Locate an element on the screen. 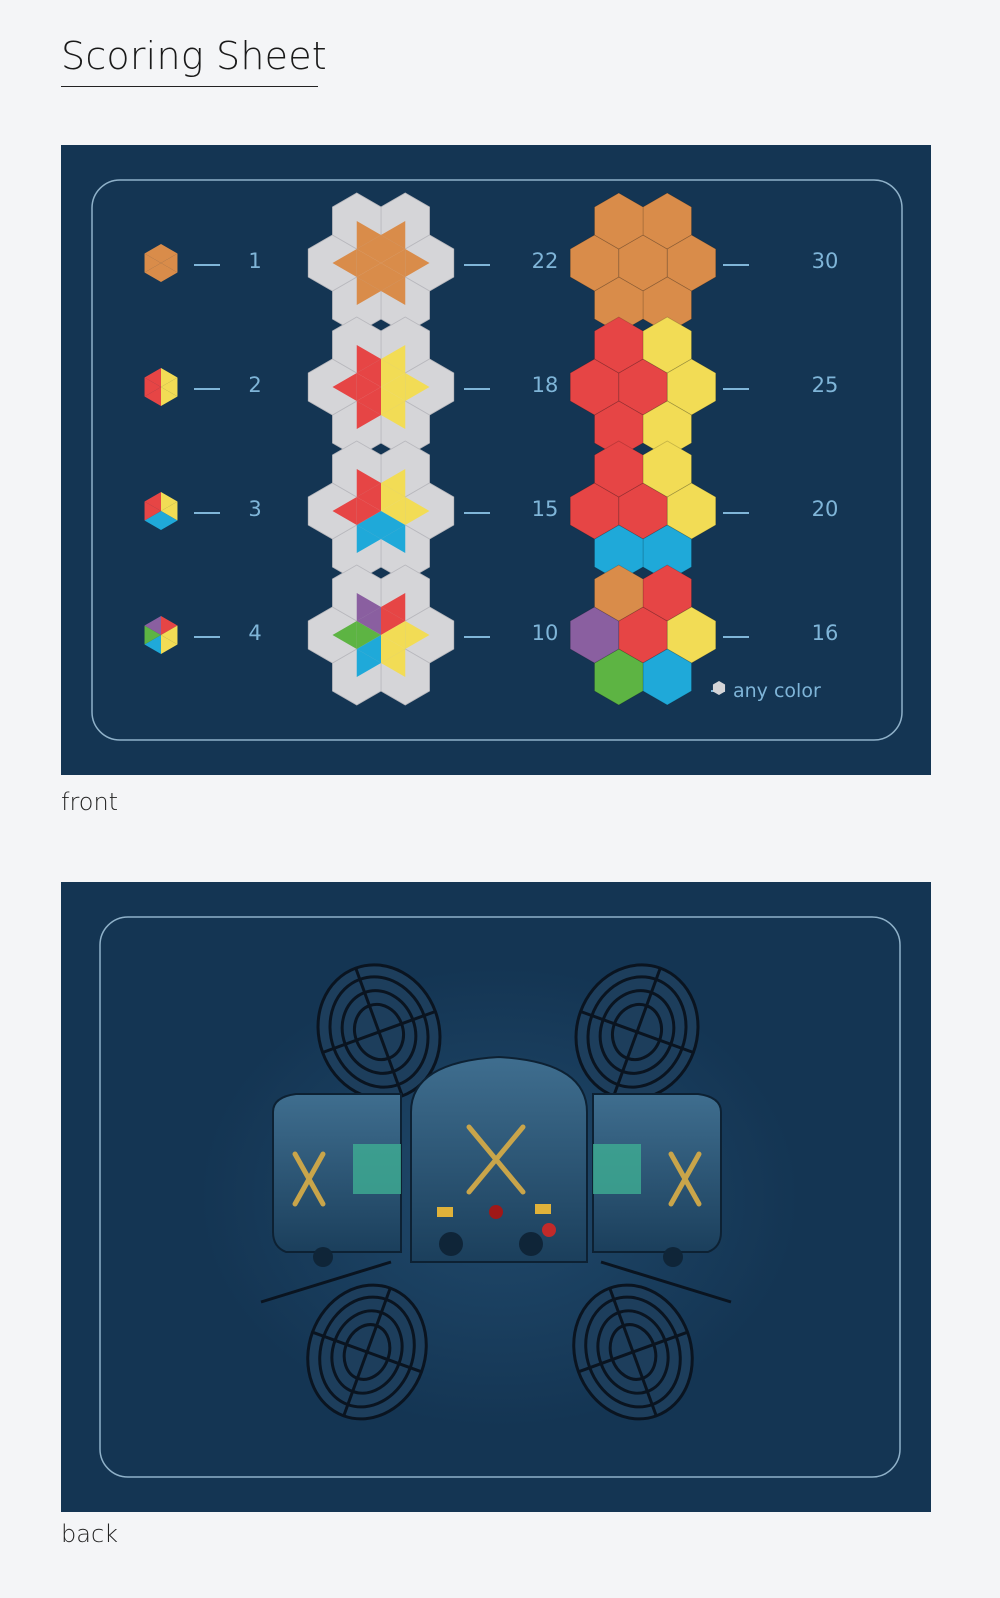 This screenshot has height=1598, width=1000. single-score: 1 is located at coordinates (255, 261).